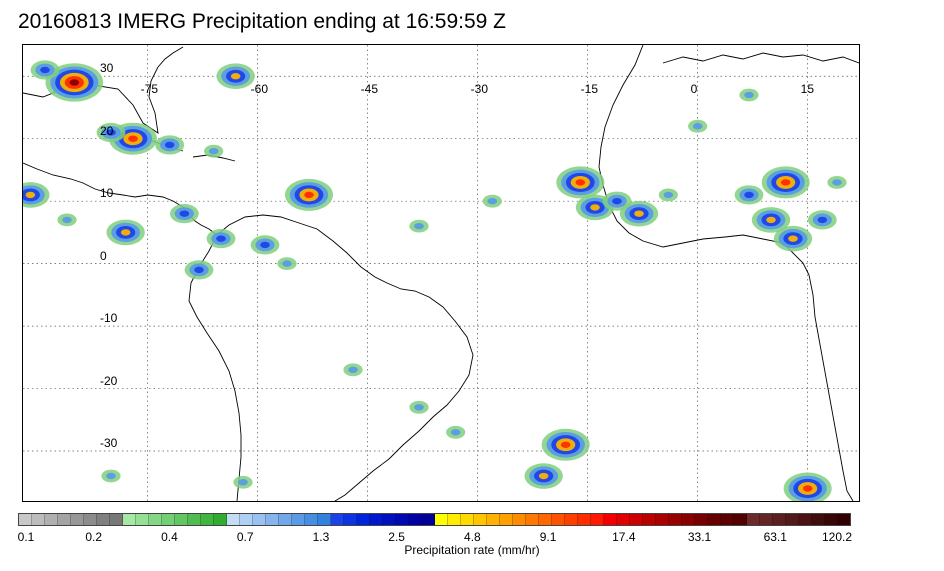  I want to click on longitude-label: 15, so click(807, 89).